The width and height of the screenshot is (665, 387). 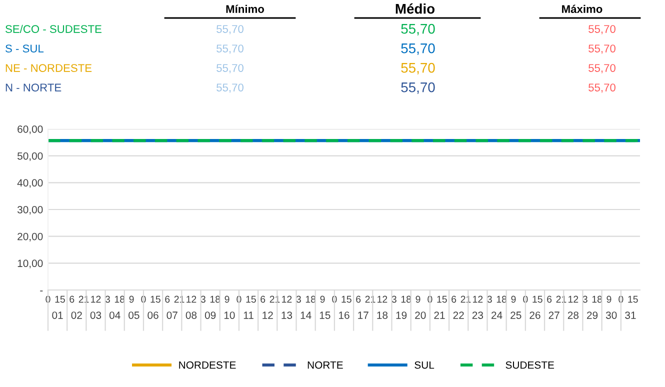 What do you see at coordinates (554, 315) in the screenshot?
I see `x2-tick-label: 27` at bounding box center [554, 315].